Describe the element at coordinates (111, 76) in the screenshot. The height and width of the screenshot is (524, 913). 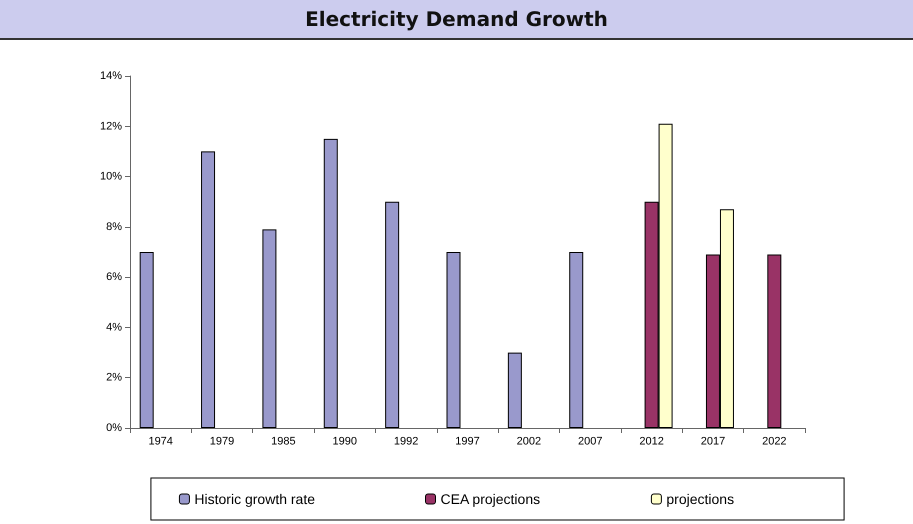
I see `y-tick-label: 14%` at that location.